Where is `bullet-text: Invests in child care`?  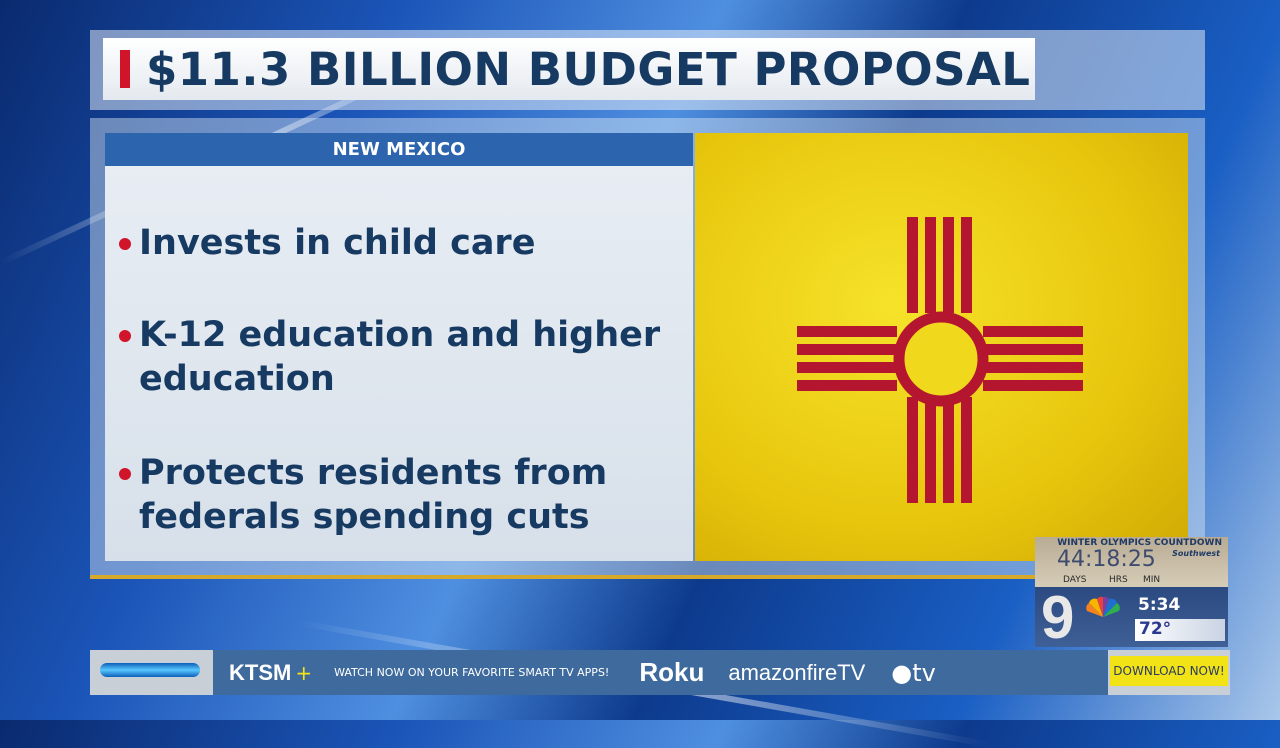 bullet-text: Invests in child care is located at coordinates (337, 243).